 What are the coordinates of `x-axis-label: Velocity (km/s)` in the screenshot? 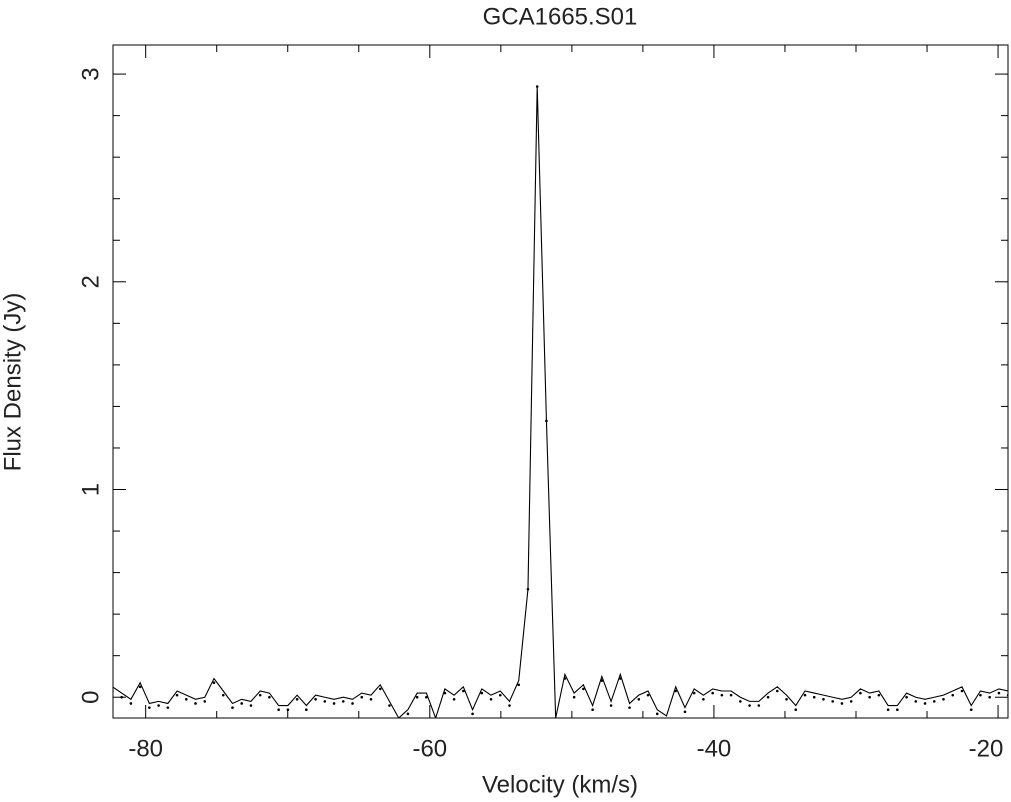 It's located at (560, 784).